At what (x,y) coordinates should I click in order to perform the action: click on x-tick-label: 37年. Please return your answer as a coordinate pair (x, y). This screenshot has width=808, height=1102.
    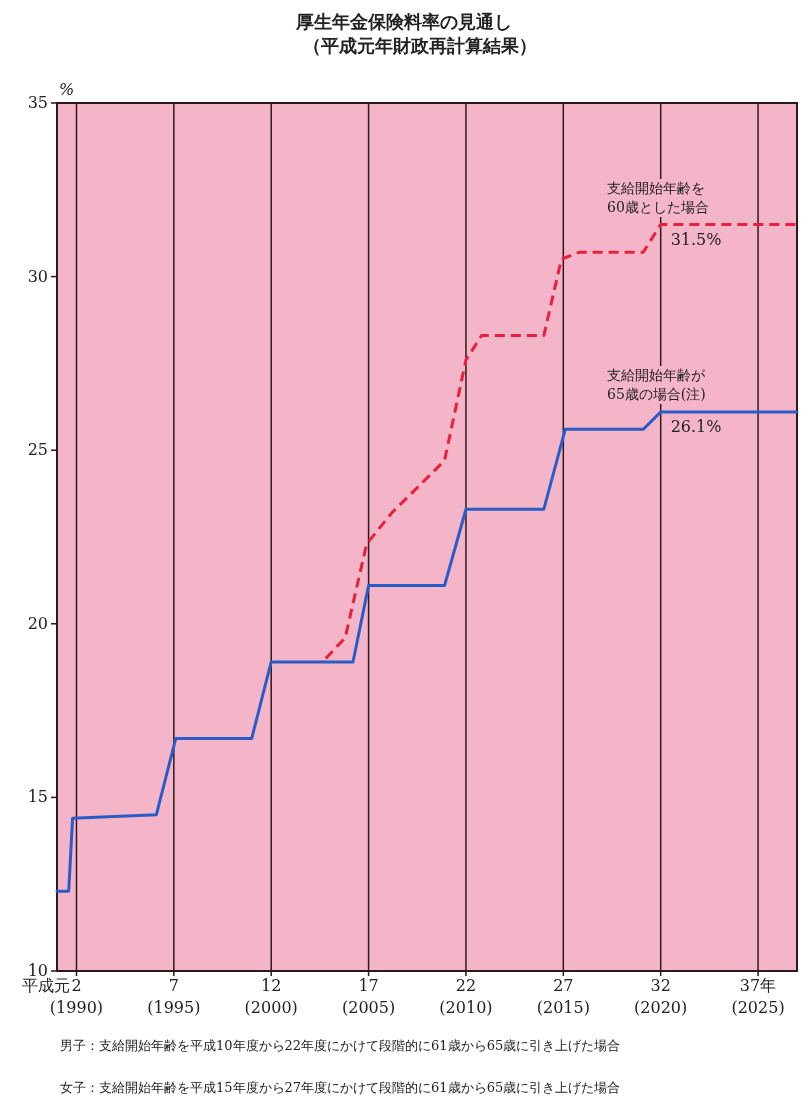
    Looking at the image, I should click on (758, 985).